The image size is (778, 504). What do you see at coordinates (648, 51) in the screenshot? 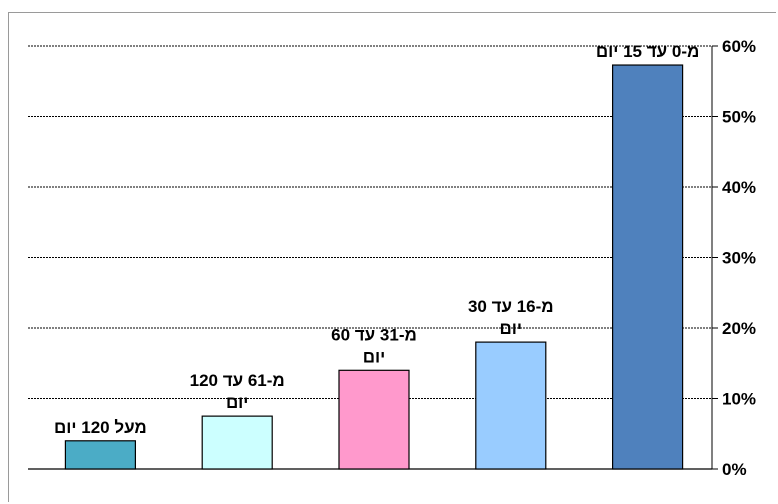
I see `bar-label-5: מ-0 עד 15 יום` at bounding box center [648, 51].